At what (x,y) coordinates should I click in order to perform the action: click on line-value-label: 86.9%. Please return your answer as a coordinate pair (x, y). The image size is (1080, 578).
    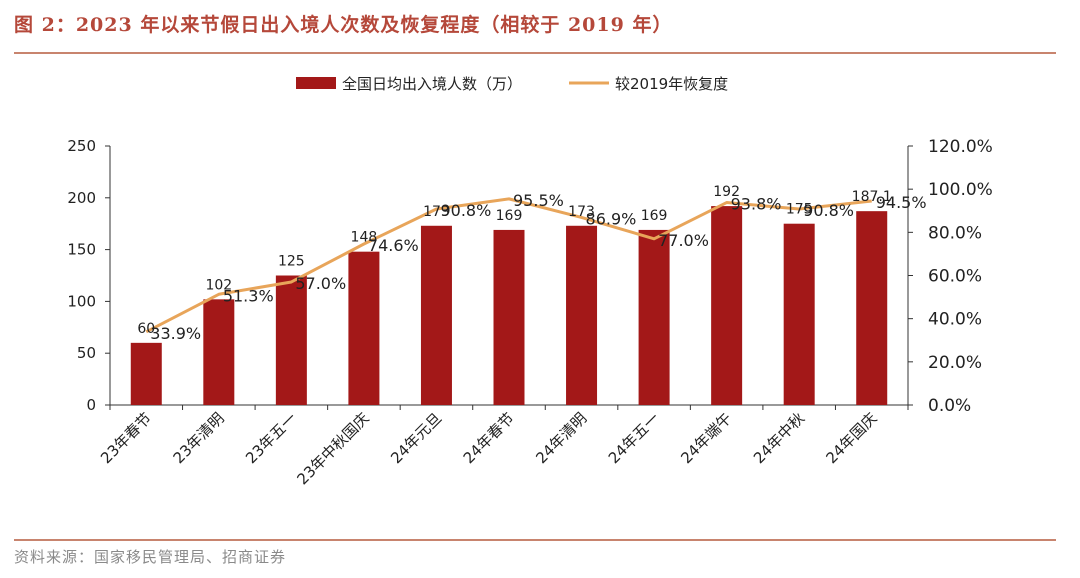
    Looking at the image, I should click on (611, 218).